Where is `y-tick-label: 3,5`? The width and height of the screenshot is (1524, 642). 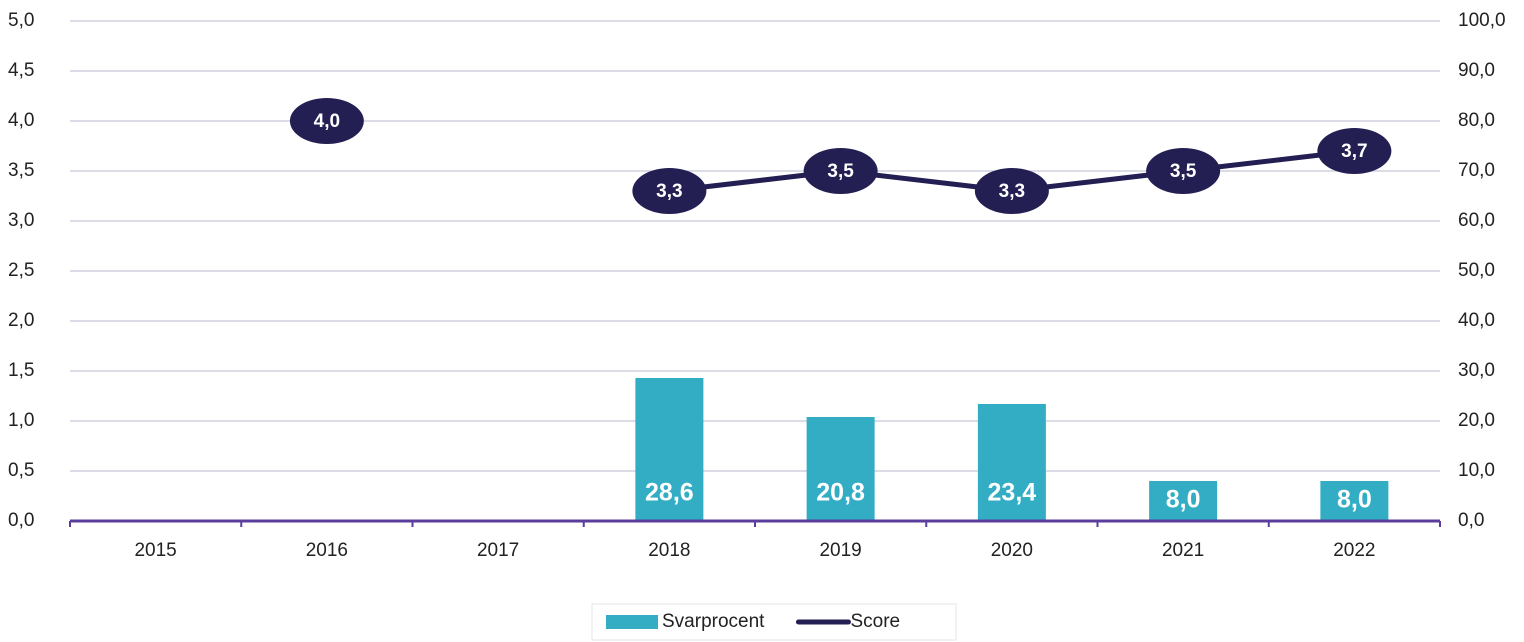 y-tick-label: 3,5 is located at coordinates (21, 170).